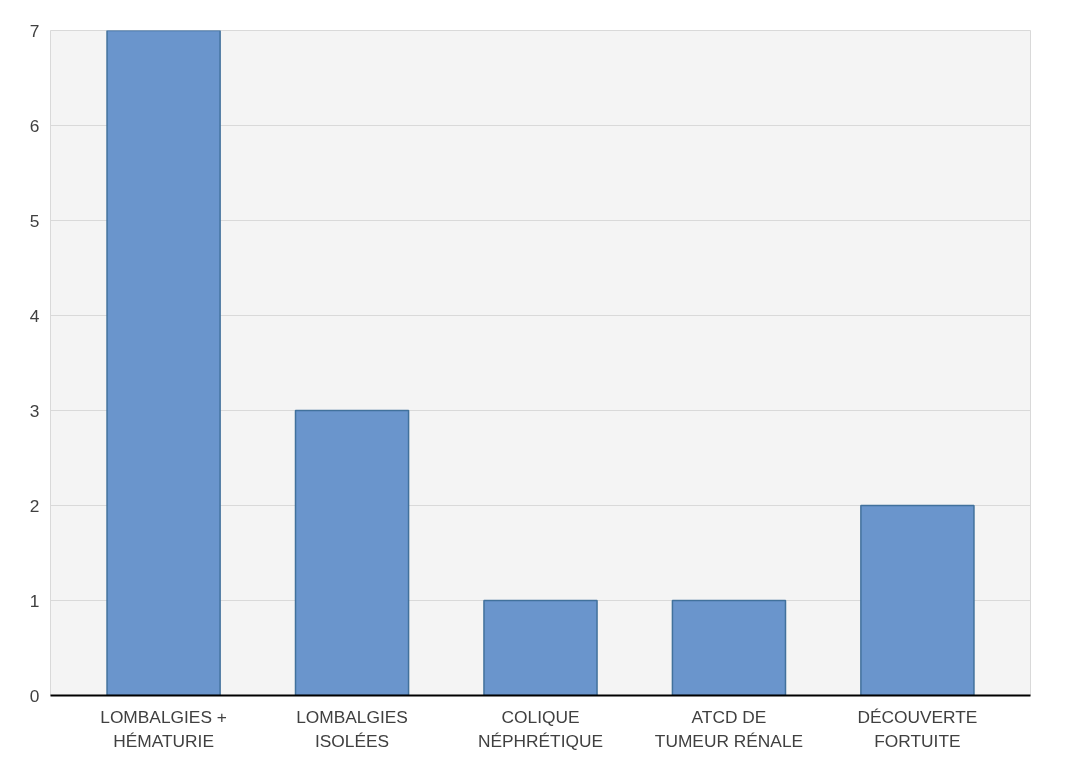  I want to click on x-tick-label: ATCD DE TUMEUR RÉNALE, so click(729, 728).